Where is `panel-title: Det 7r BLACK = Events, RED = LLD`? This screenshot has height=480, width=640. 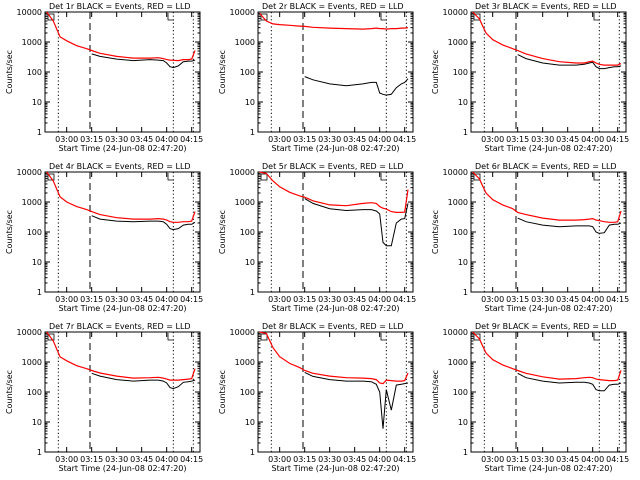
panel-title: Det 7r BLACK = Events, RED = LLD is located at coordinates (120, 326).